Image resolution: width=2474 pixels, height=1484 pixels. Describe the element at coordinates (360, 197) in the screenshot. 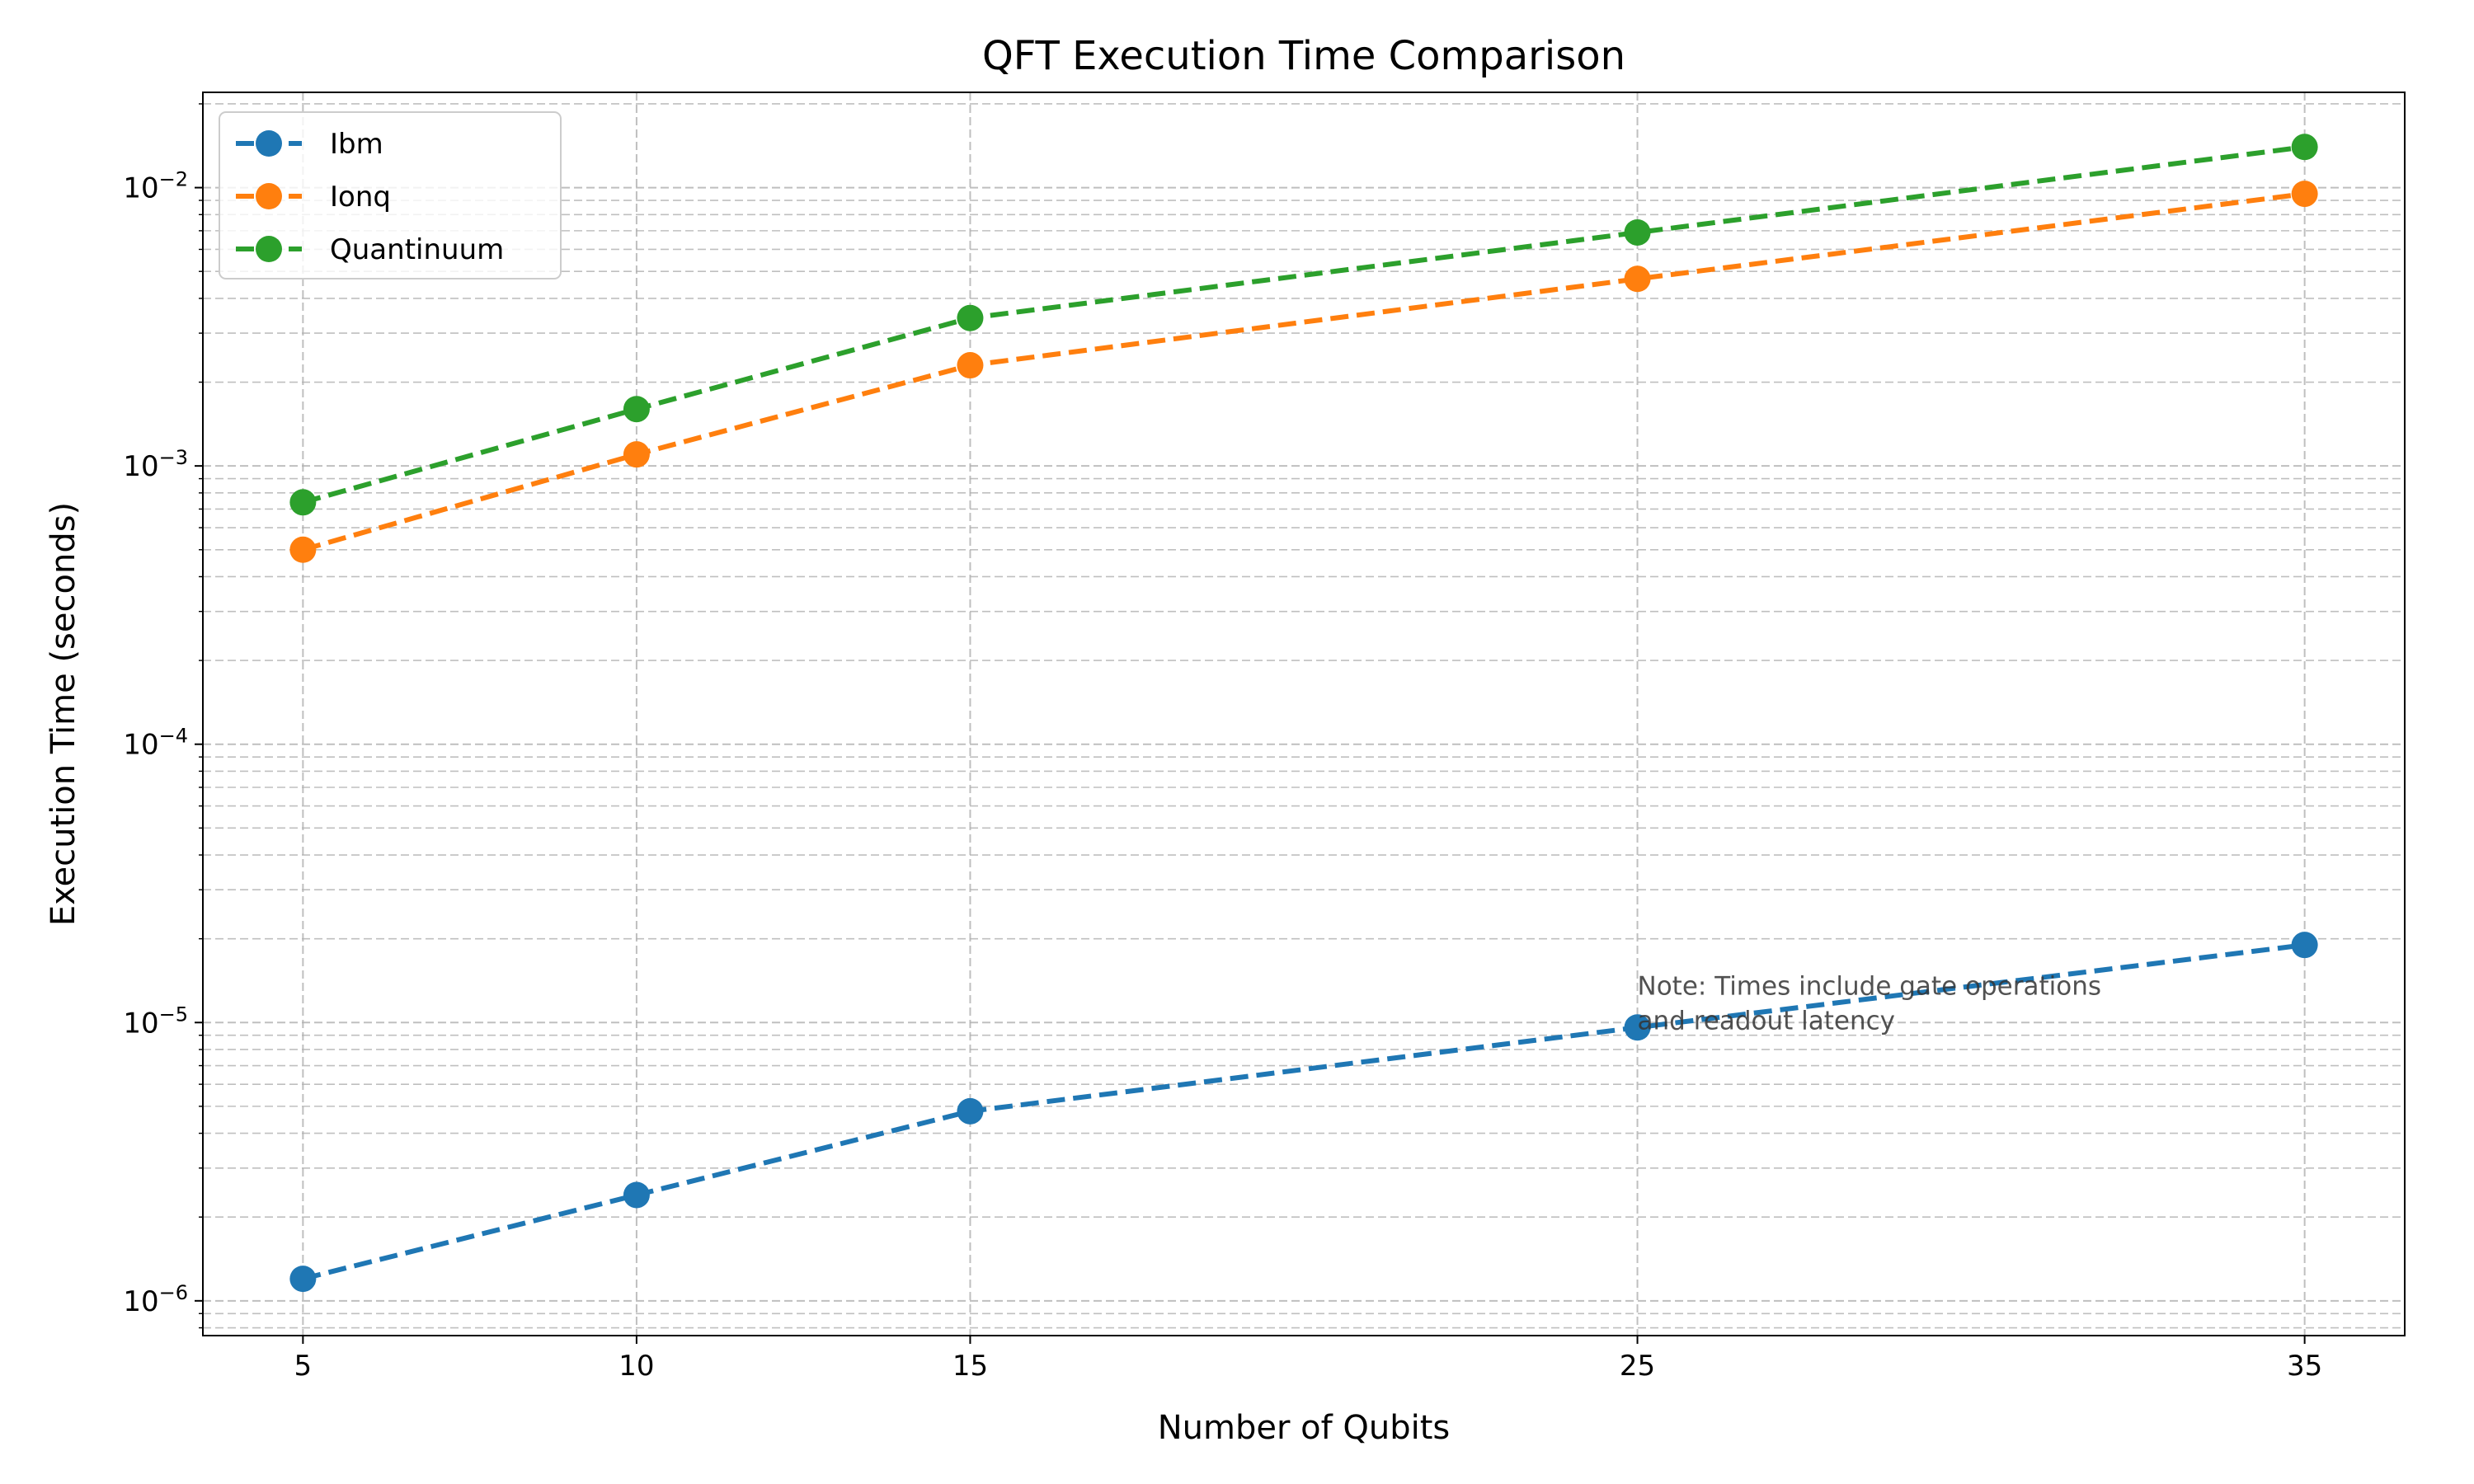

I see `legend-label-ionq: Ionq` at that location.